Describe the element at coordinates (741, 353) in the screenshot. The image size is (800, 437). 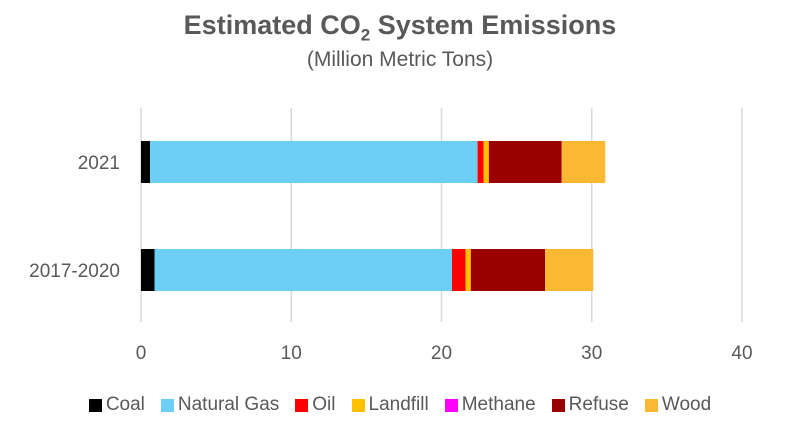
I see `x-tick-label: 40` at that location.